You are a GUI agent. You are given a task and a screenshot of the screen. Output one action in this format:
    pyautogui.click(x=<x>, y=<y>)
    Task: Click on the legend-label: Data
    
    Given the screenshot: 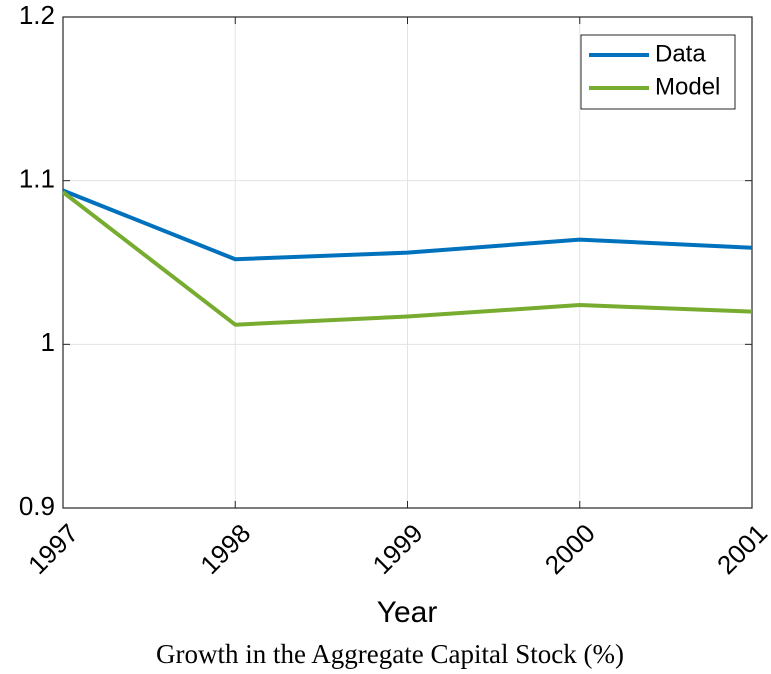 What is the action you would take?
    pyautogui.click(x=680, y=53)
    